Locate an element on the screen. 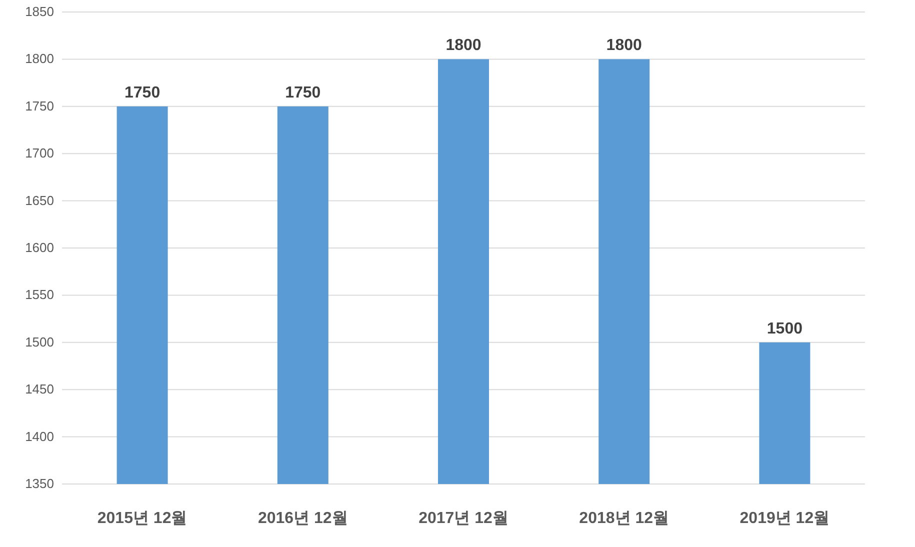 This screenshot has width=915, height=547. y-tick-label: 1550 is located at coordinates (39, 294).